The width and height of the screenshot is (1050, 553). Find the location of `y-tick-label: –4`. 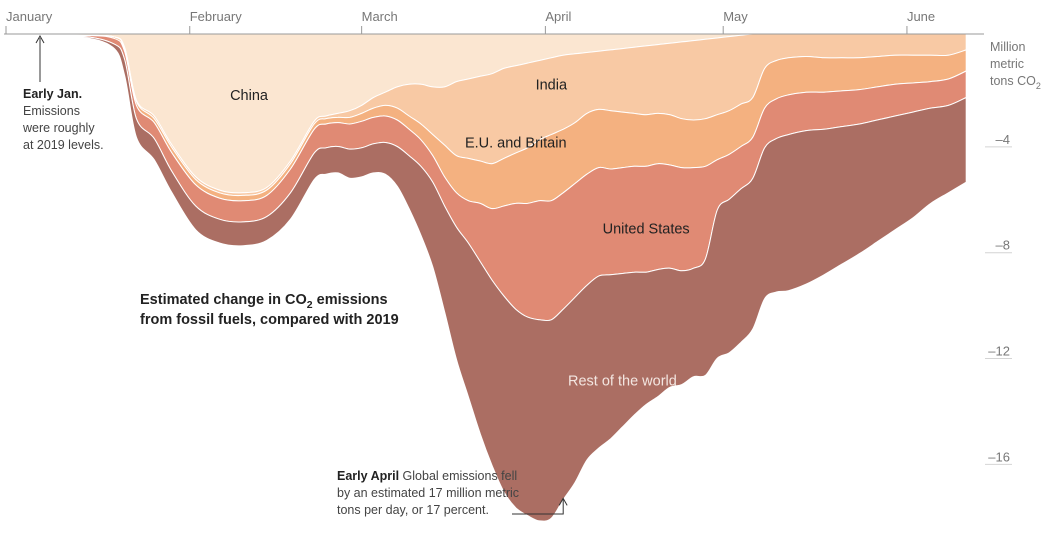

y-tick-label: –4 is located at coordinates (1003, 139).